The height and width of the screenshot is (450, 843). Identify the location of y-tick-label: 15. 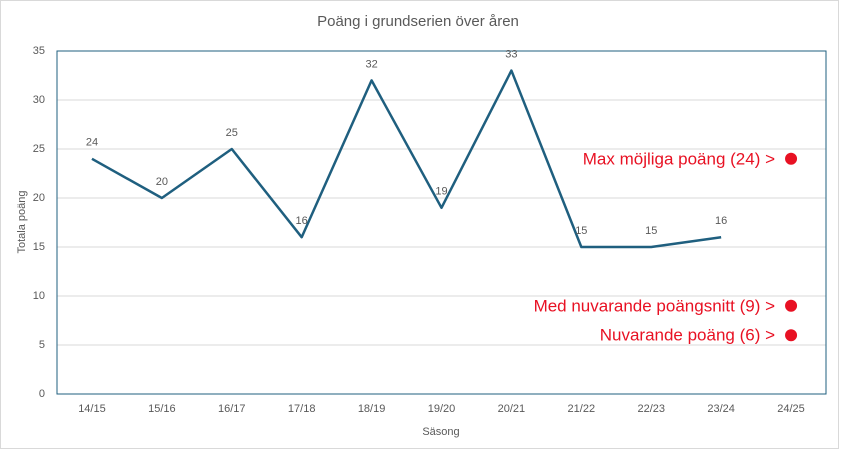
(39, 247).